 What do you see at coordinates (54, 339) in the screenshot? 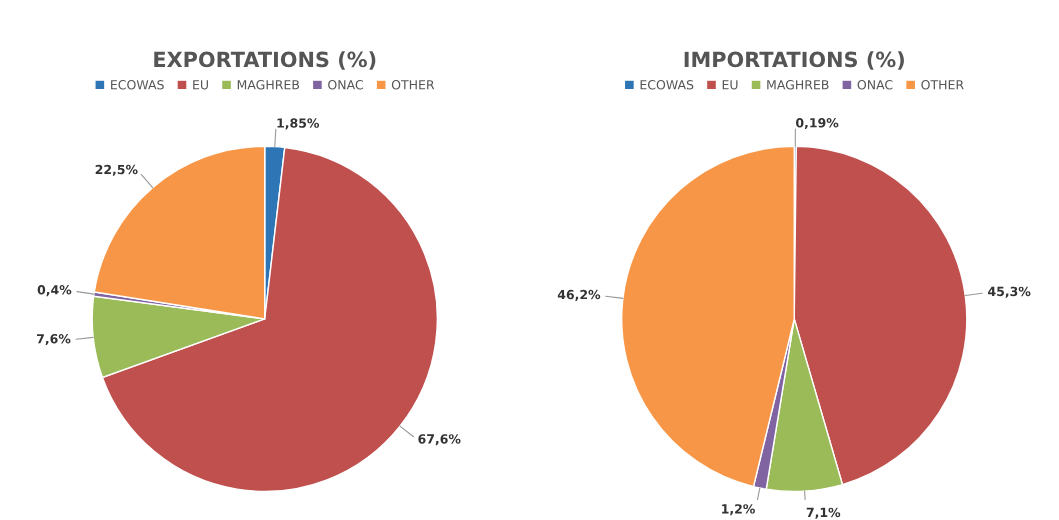
I see `data-label: 7,6%` at bounding box center [54, 339].